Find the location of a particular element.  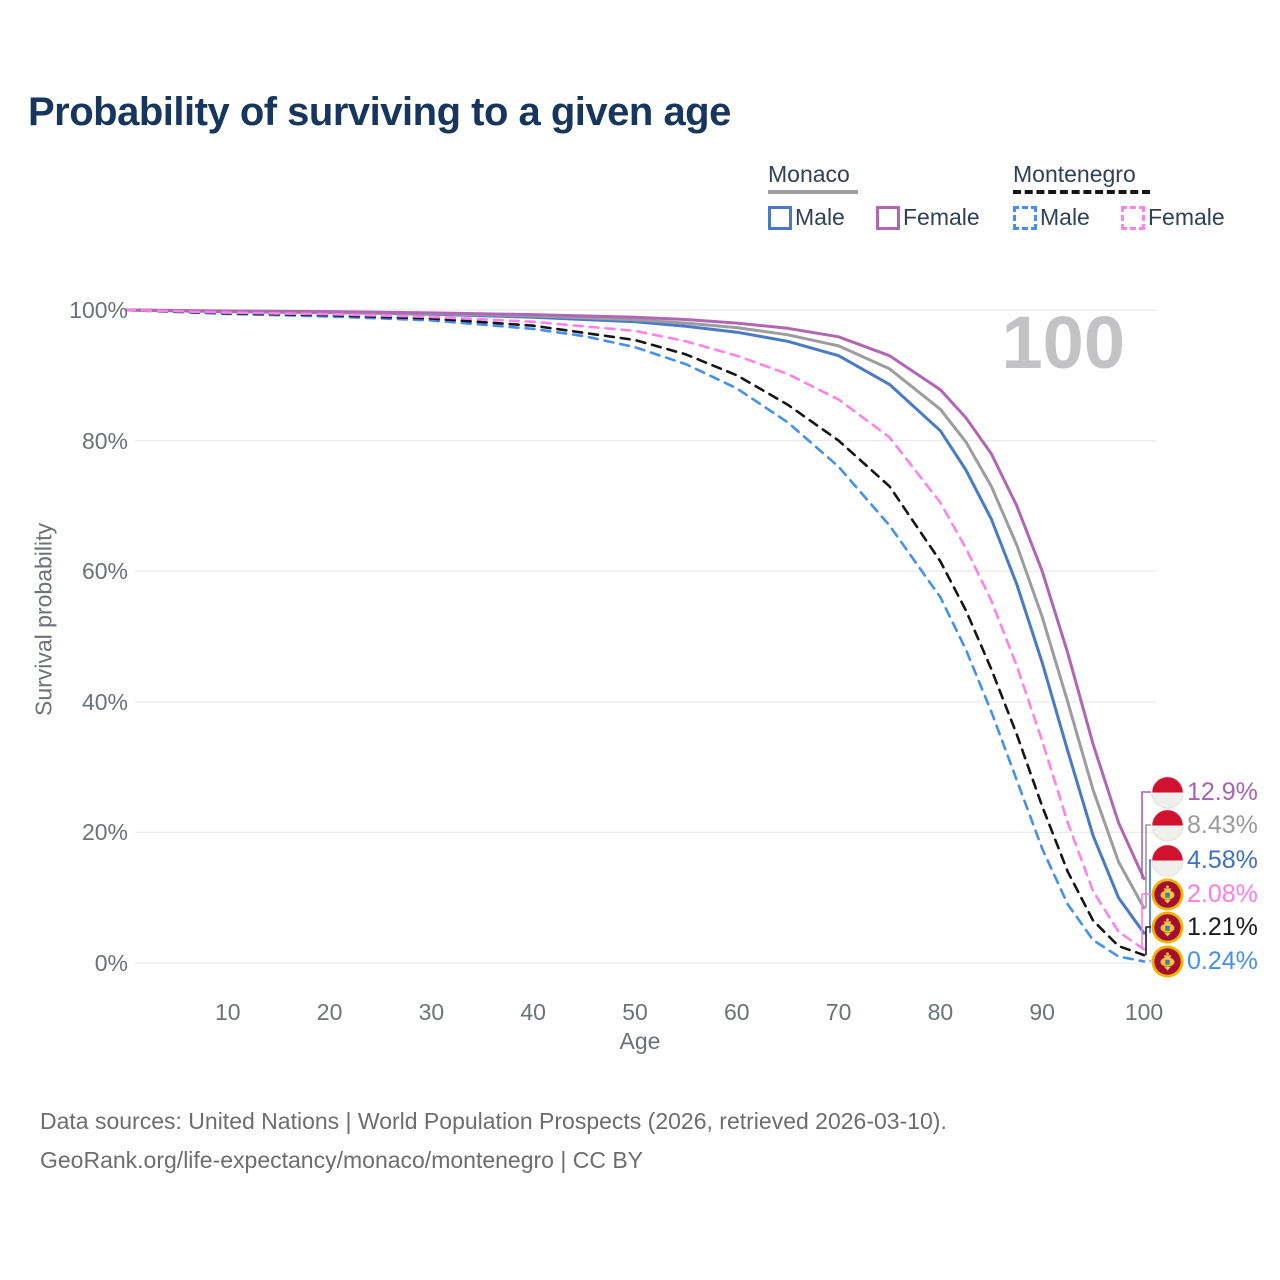

x-tick-label: 70 is located at coordinates (838, 1012).